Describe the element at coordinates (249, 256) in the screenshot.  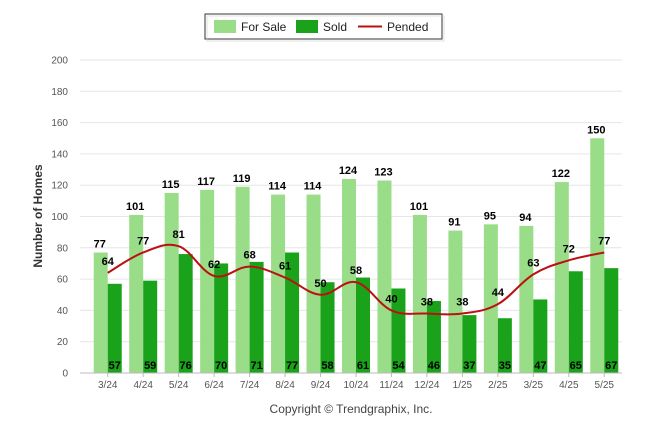
I see `label-pended: 68` at that location.